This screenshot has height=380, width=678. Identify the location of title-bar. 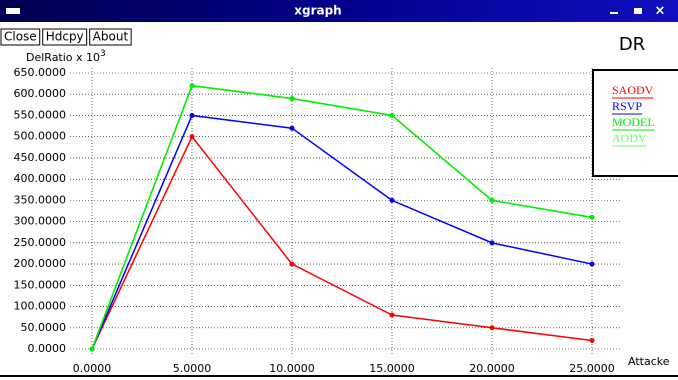
(339, 11).